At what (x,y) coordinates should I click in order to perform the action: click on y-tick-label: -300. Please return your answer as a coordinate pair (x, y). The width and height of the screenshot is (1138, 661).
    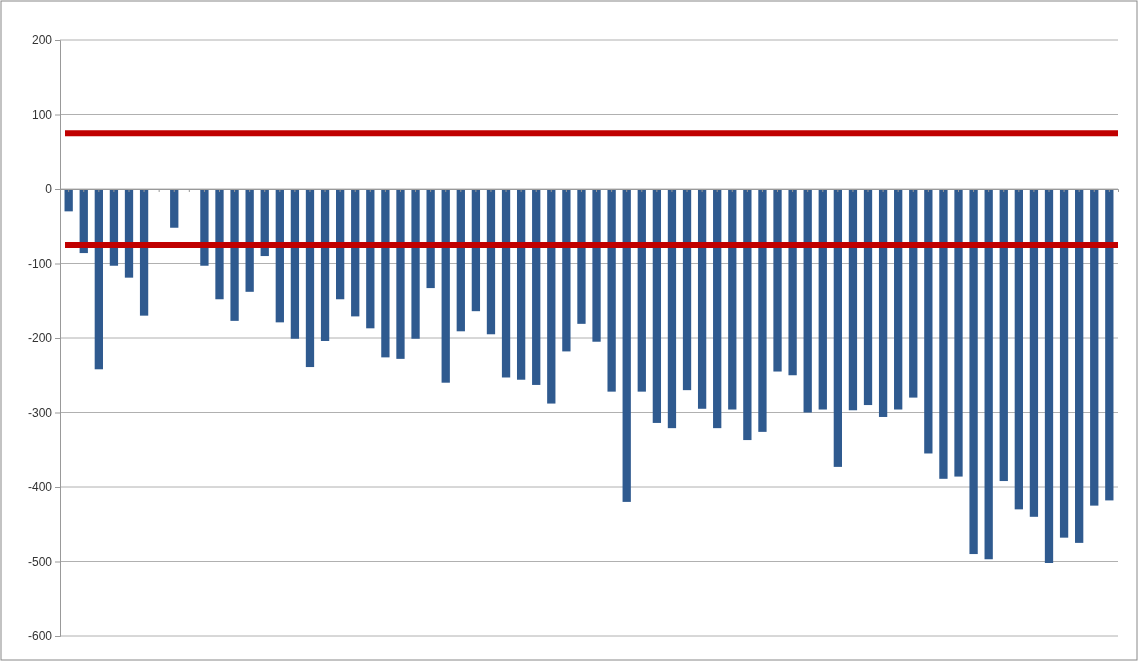
    Looking at the image, I should click on (40, 412).